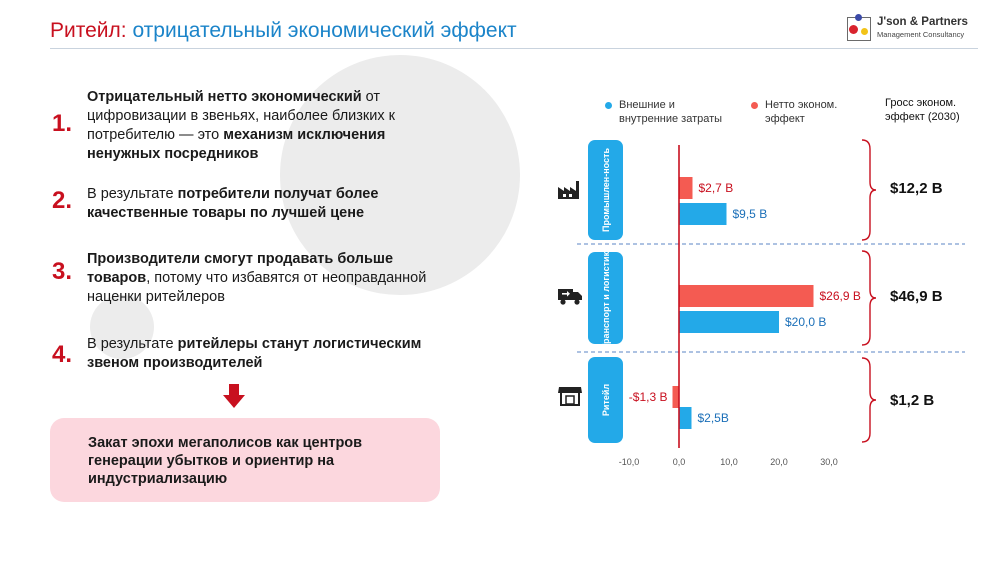 The height and width of the screenshot is (563, 1000). Describe the element at coordinates (922, 110) in the screenshot. I see `gross-effect-header: Гросс эконом. эффект (2030)` at that location.